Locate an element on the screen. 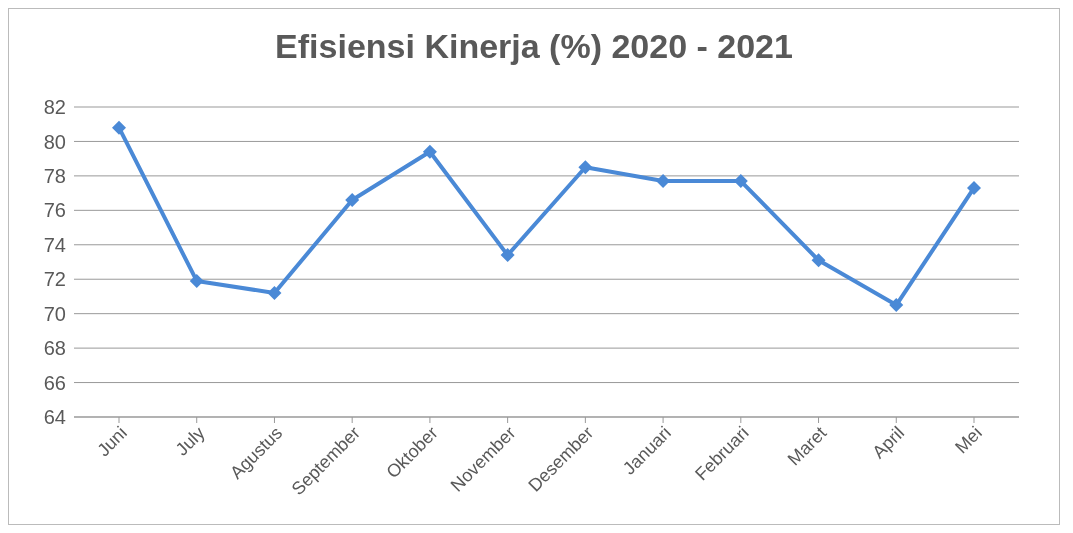  y-tick-label: 66 is located at coordinates (54, 382).